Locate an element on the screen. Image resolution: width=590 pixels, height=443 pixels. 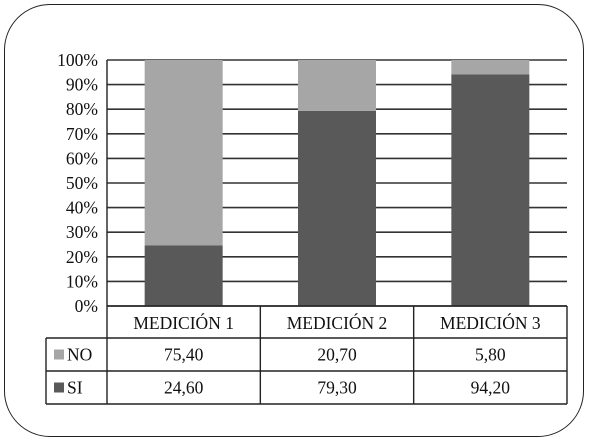
legend-label-si: SI is located at coordinates (75, 388).